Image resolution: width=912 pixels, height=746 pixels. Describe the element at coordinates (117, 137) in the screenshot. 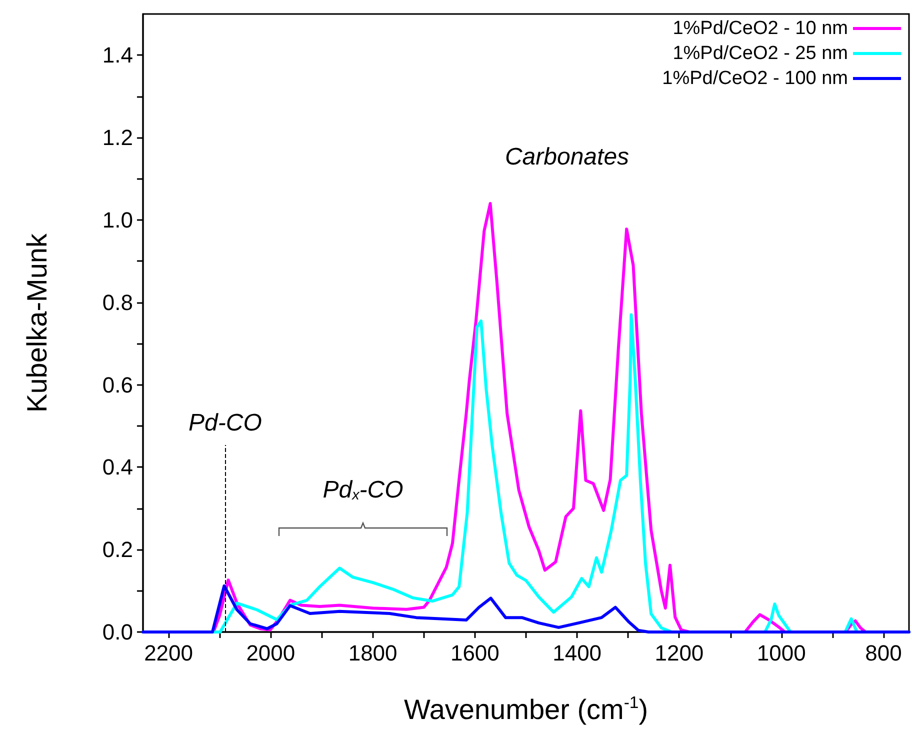

I see `y-tick-label: 1.2` at that location.